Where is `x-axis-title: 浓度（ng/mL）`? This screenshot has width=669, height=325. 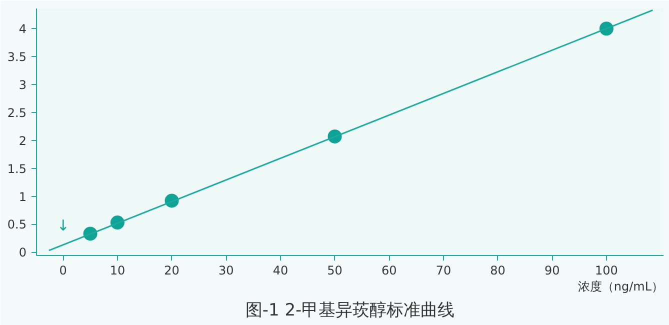
x-axis-title: 浓度（ng/mL） is located at coordinates (621, 287).